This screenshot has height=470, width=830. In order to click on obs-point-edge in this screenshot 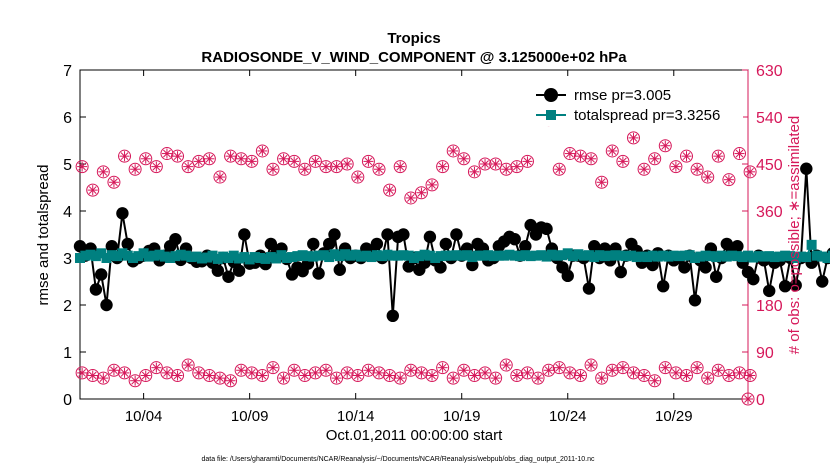, I will do `click(748, 399)`.